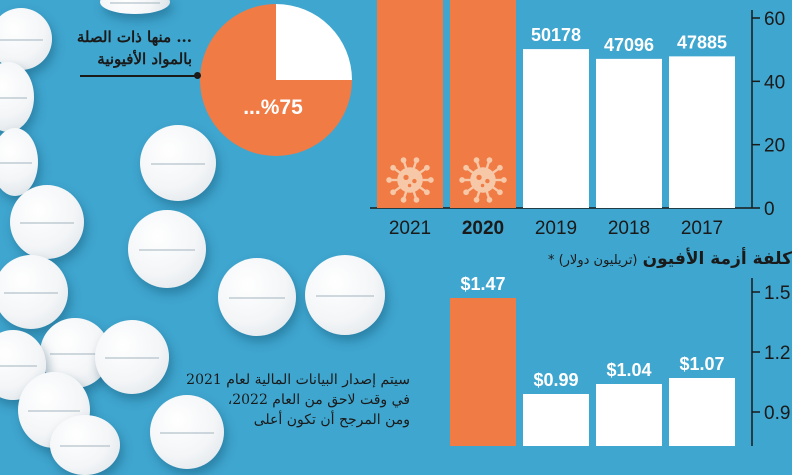 The image size is (792, 475). I want to click on bar-data-label: $1.07, so click(701, 364).